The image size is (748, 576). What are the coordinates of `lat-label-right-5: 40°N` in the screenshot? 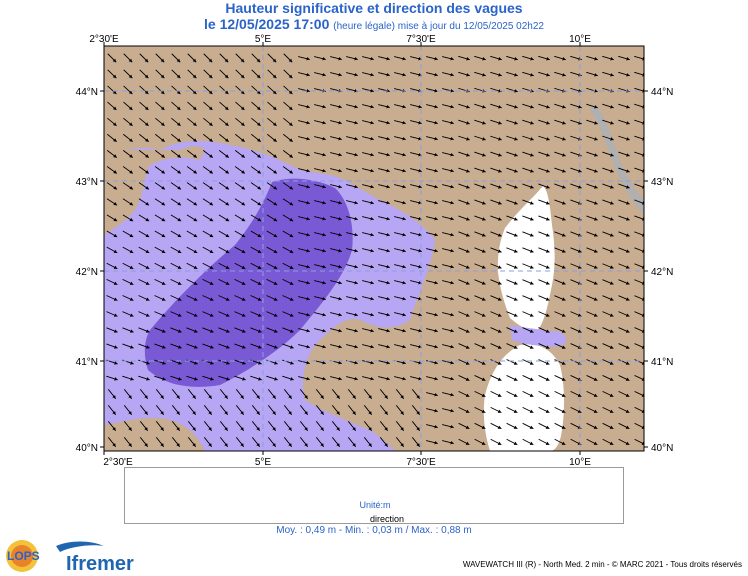 It's located at (662, 448).